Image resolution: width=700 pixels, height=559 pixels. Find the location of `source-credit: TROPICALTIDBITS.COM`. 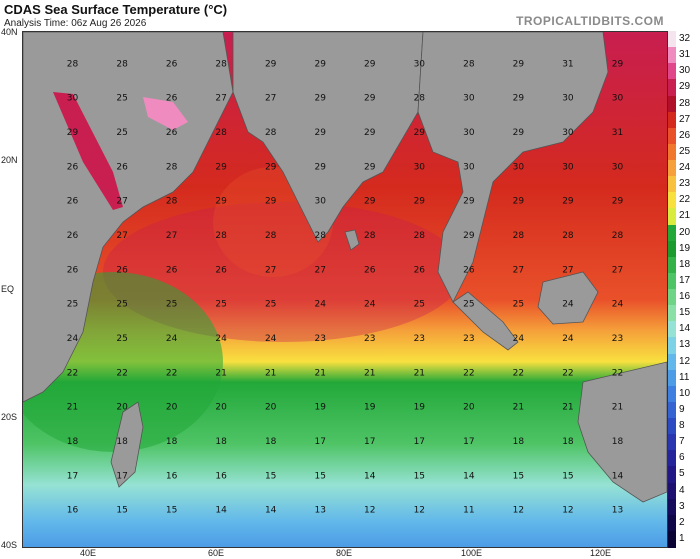

source-credit: TROPICALTIDBITS.COM is located at coordinates (590, 21).